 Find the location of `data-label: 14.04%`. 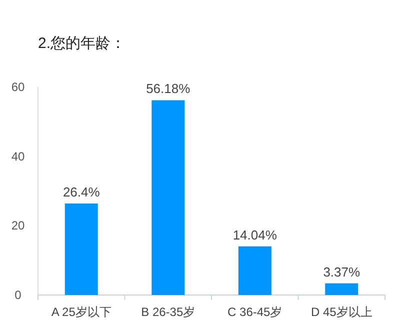

data-label: 14.04% is located at coordinates (255, 234).